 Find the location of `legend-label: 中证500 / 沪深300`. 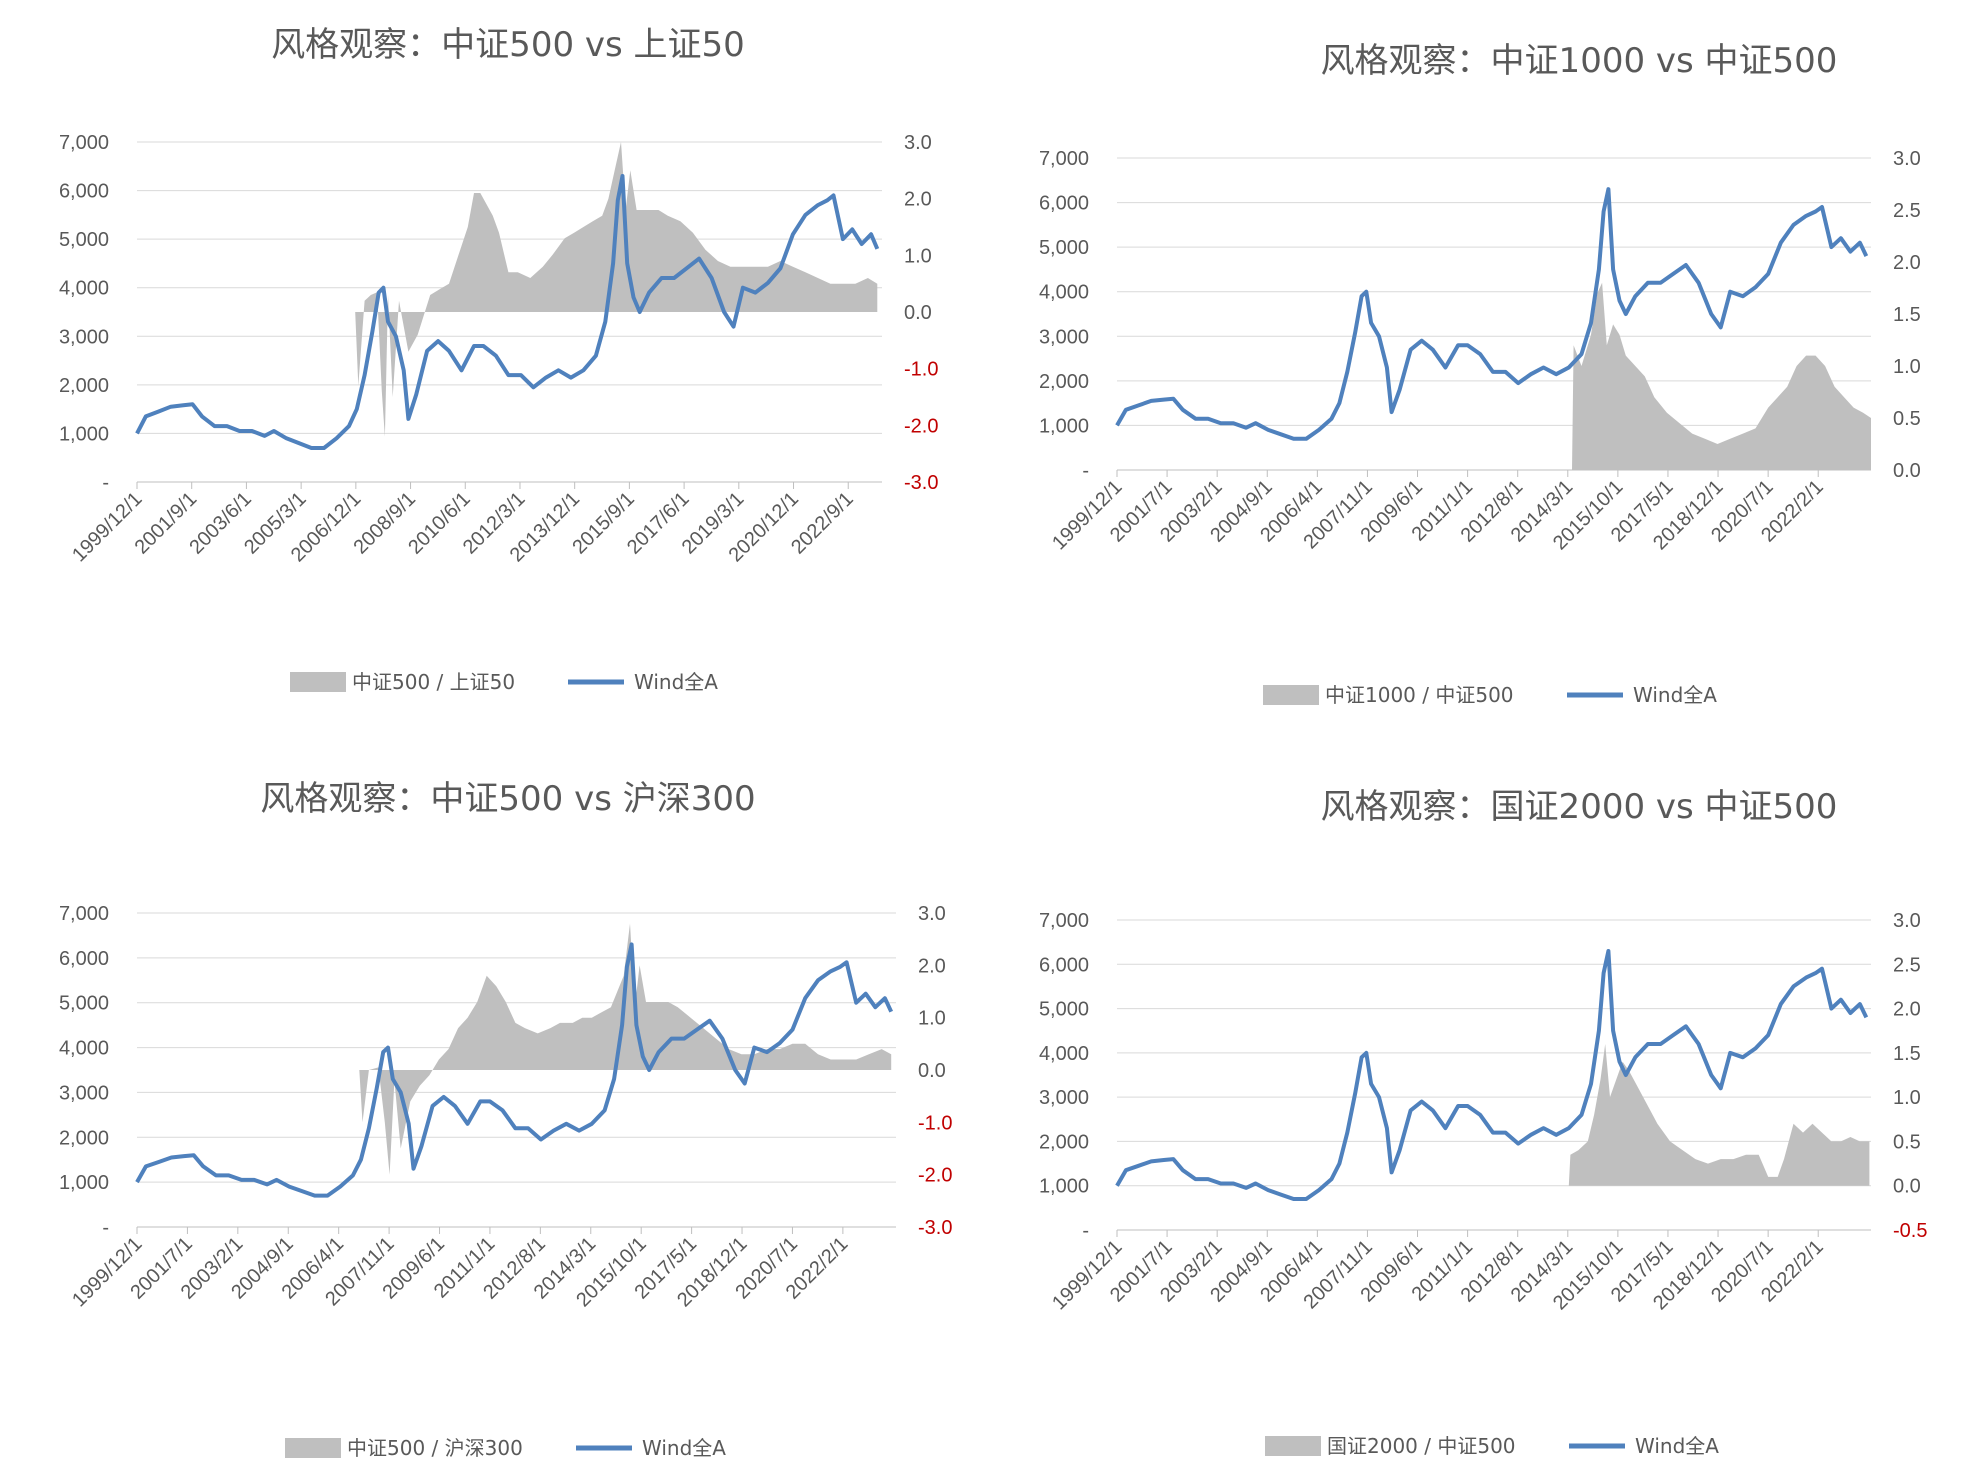

legend-label: 中证500 / 沪深300 is located at coordinates (435, 1448).